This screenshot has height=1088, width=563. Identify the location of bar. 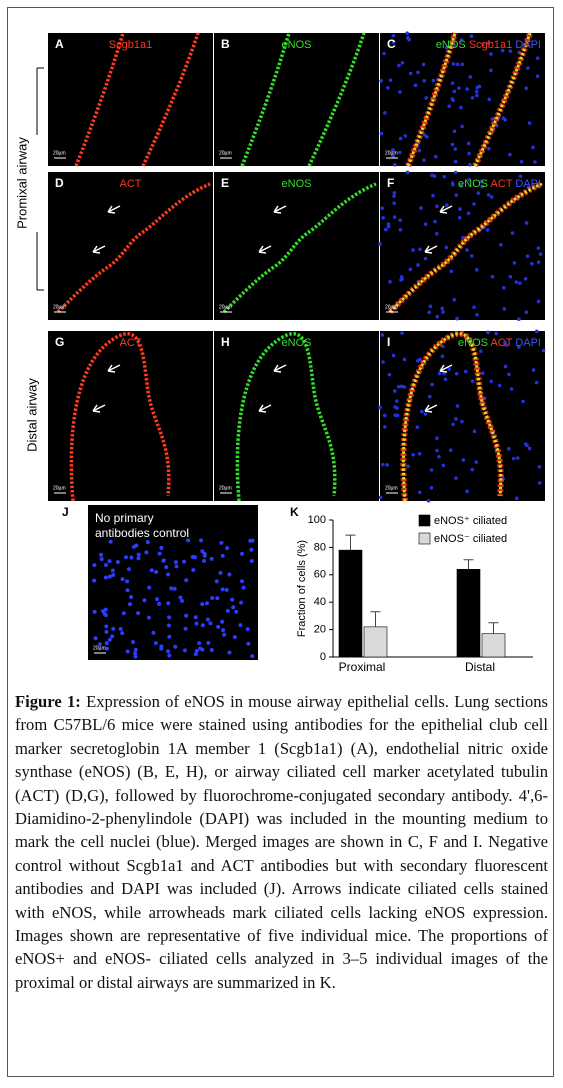
(375, 642).